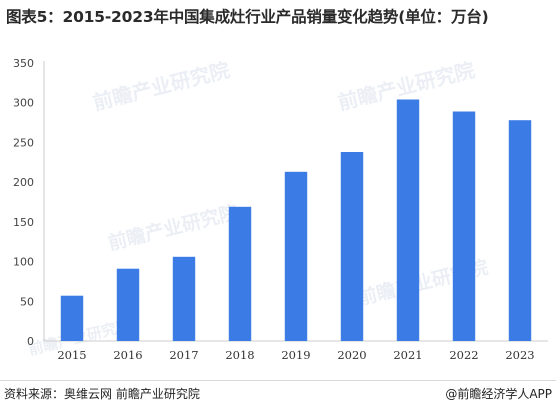 The image size is (556, 413). What do you see at coordinates (278, 380) in the screenshot?
I see `footer-divider` at bounding box center [278, 380].